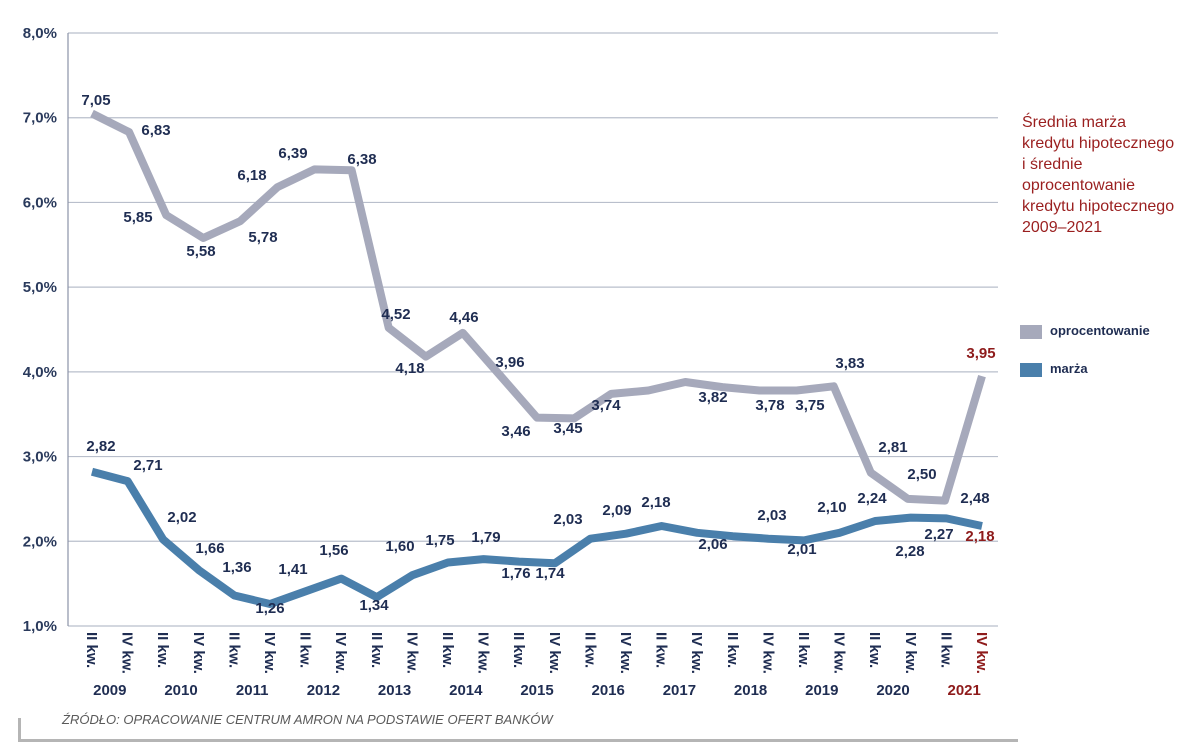  I want to click on data-label-oprocentowanie: 5,58, so click(200, 251).